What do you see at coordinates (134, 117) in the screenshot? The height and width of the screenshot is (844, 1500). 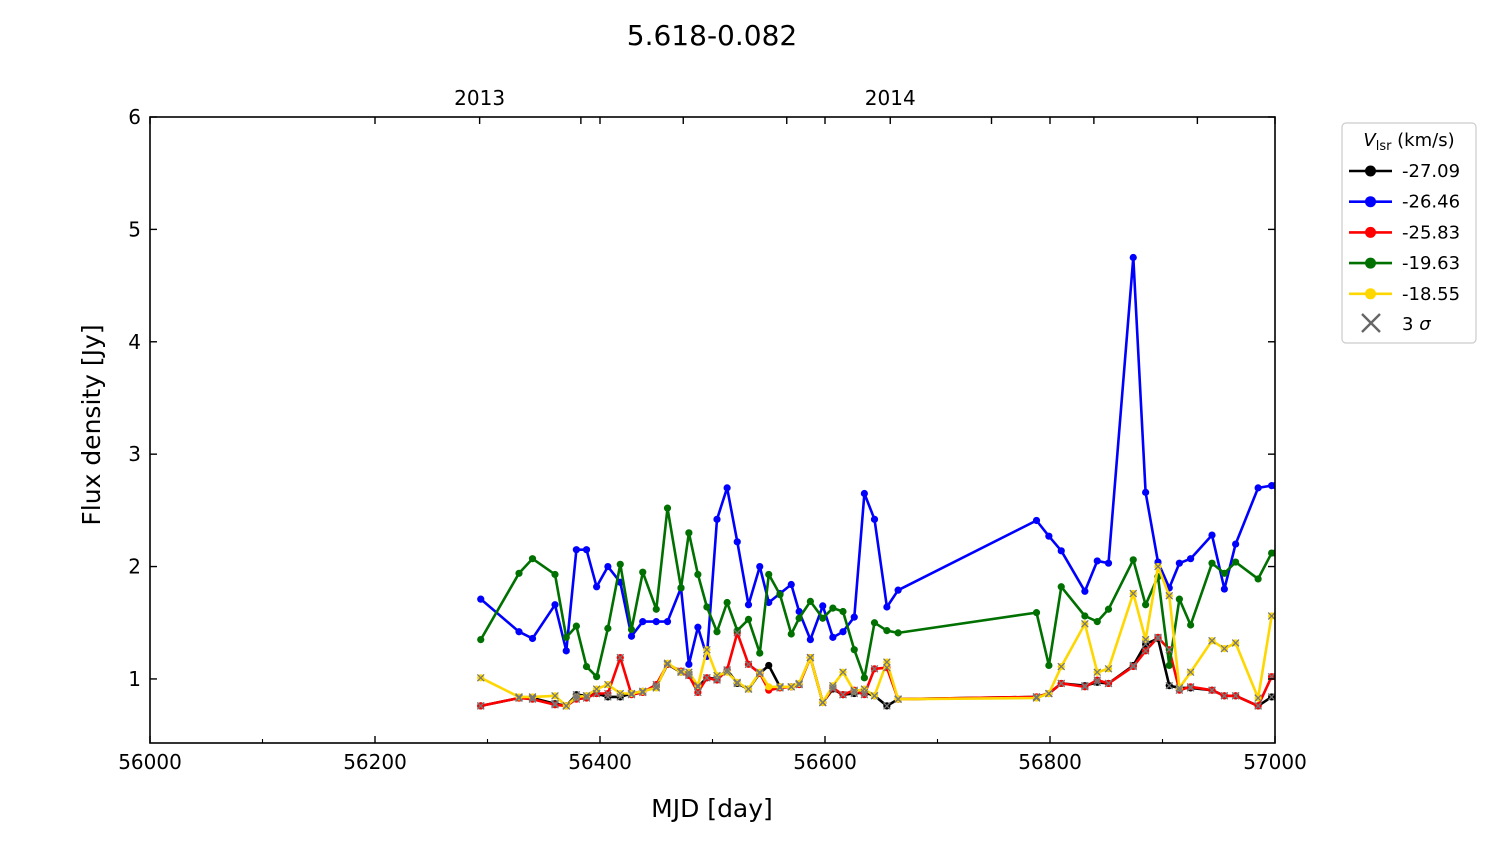 I see `y-tick-label: 6` at bounding box center [134, 117].